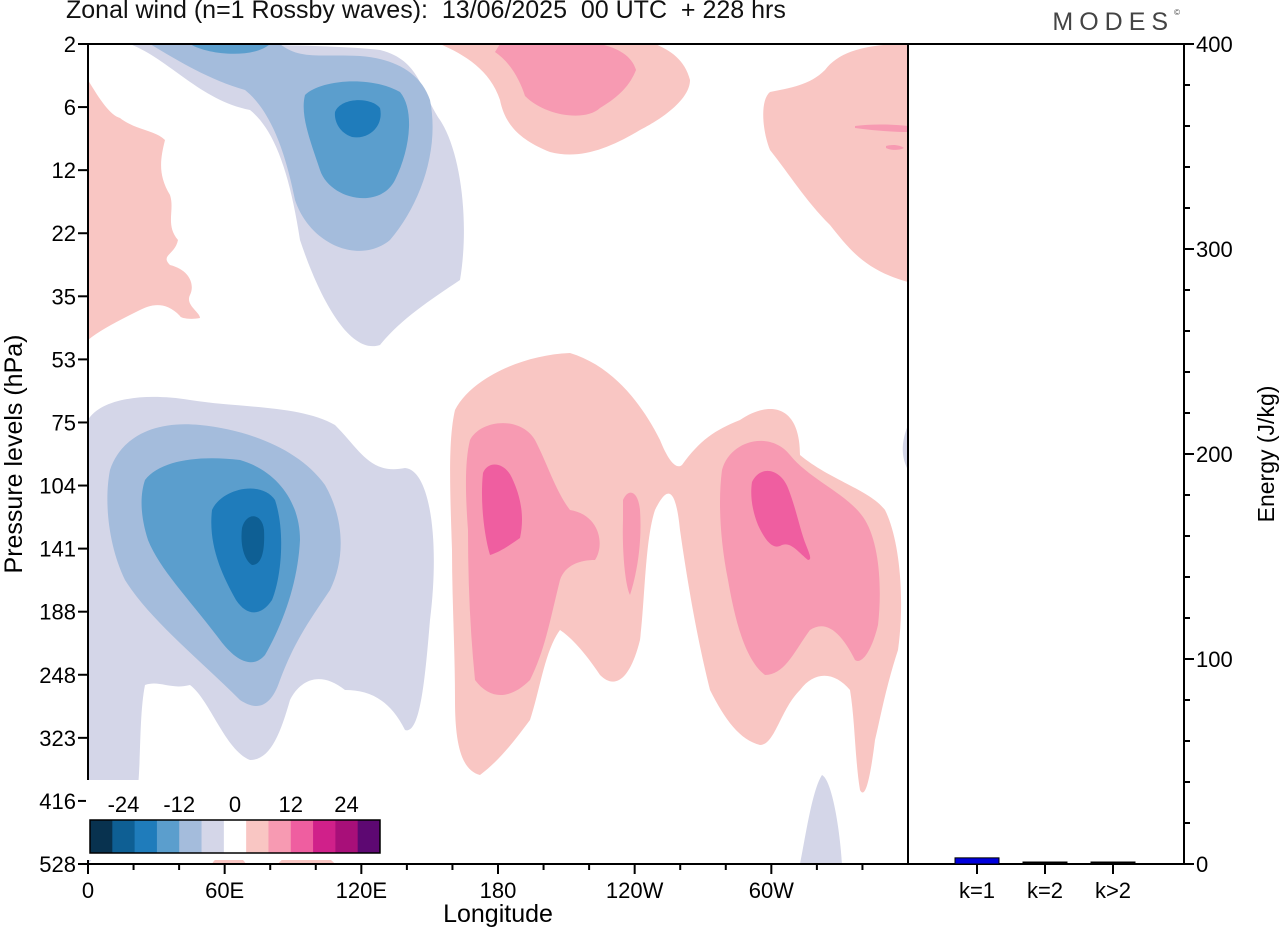 The width and height of the screenshot is (1280, 930). What do you see at coordinates (57, 486) in the screenshot?
I see `y-tick-label: 104` at bounding box center [57, 486].